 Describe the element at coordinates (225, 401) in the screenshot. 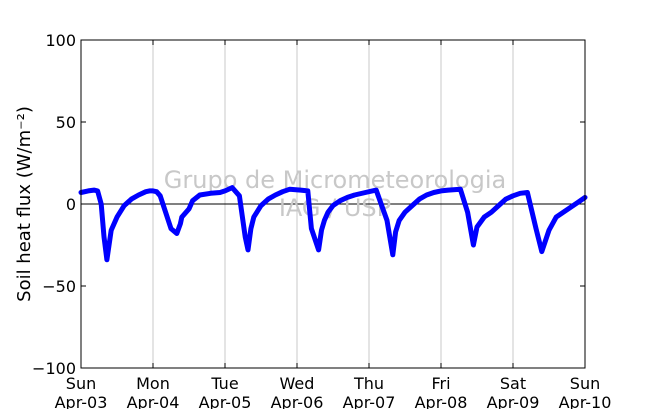

I see `x-tick-label-date: Apr-05` at that location.